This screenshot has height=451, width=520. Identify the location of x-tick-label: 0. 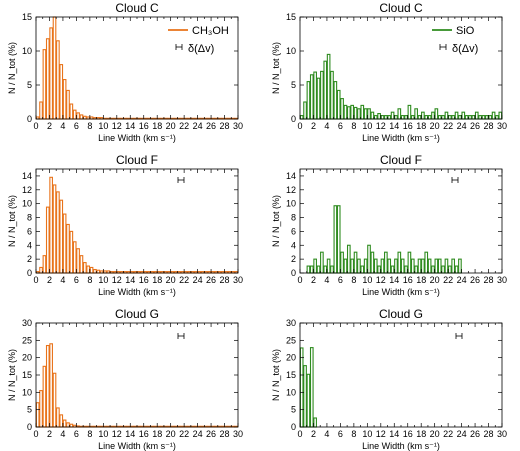
(299, 434).